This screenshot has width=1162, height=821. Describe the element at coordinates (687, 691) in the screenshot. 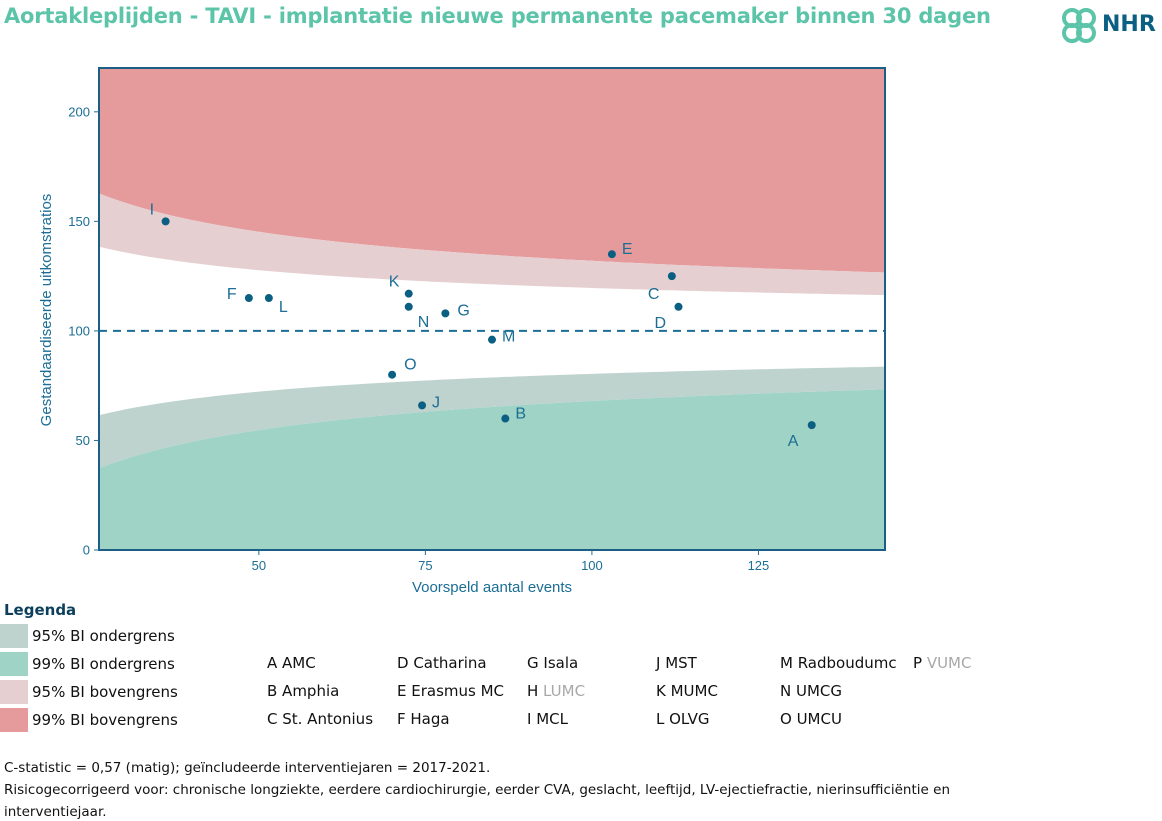

I see `hospital-legend-item: K MUMC` at that location.